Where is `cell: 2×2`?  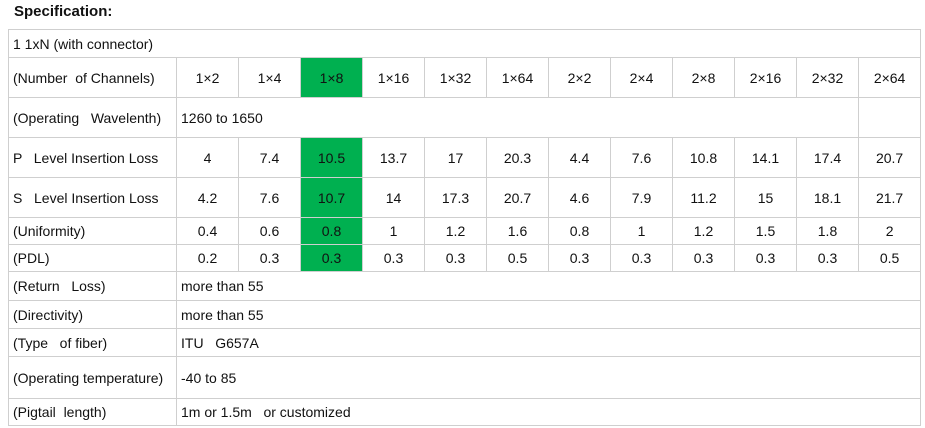 cell: 2×2 is located at coordinates (579, 77).